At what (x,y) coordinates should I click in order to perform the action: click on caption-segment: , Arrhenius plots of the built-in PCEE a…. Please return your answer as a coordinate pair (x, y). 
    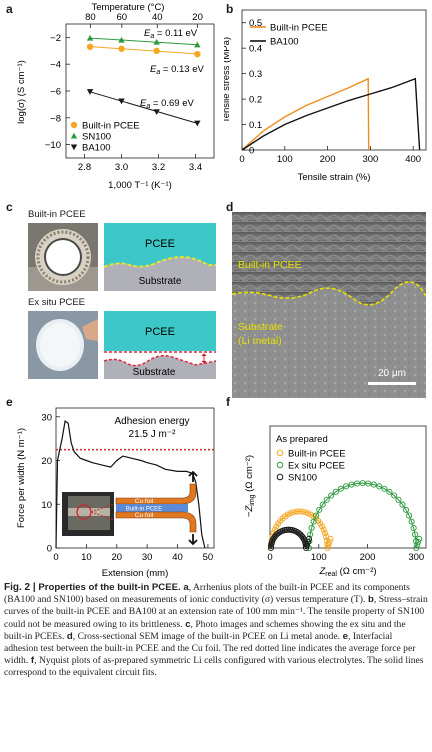
    Looking at the image, I should click on (207, 594).